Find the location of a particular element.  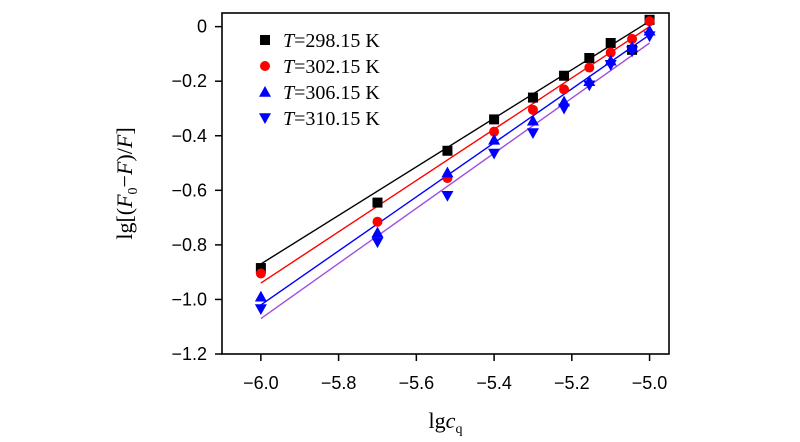

legend-entry: T=298.15 K is located at coordinates (320, 41).